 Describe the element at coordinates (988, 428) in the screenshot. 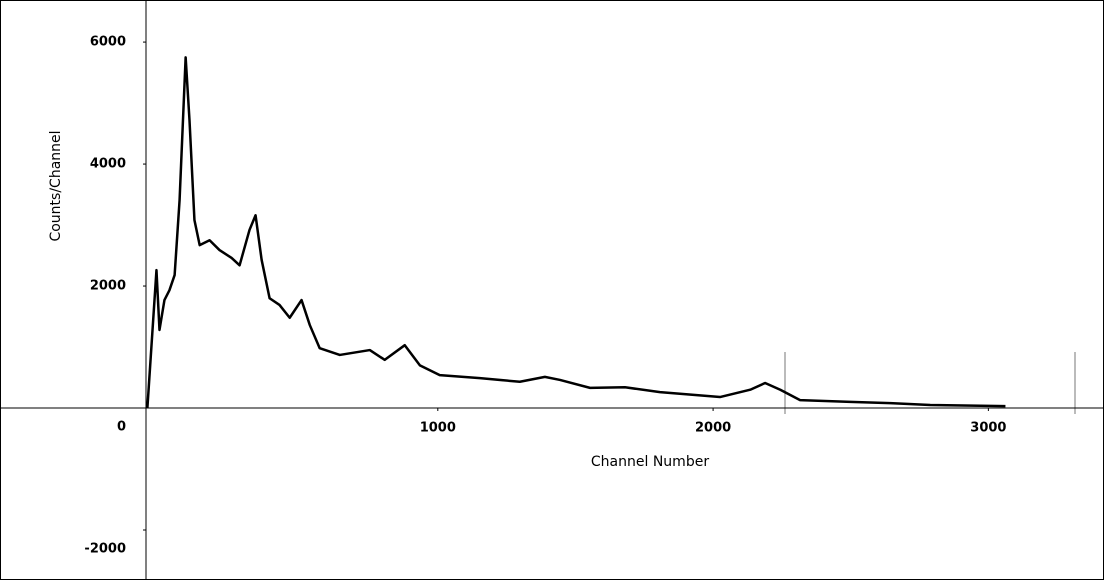

I see `x-tick-label: 3000` at that location.